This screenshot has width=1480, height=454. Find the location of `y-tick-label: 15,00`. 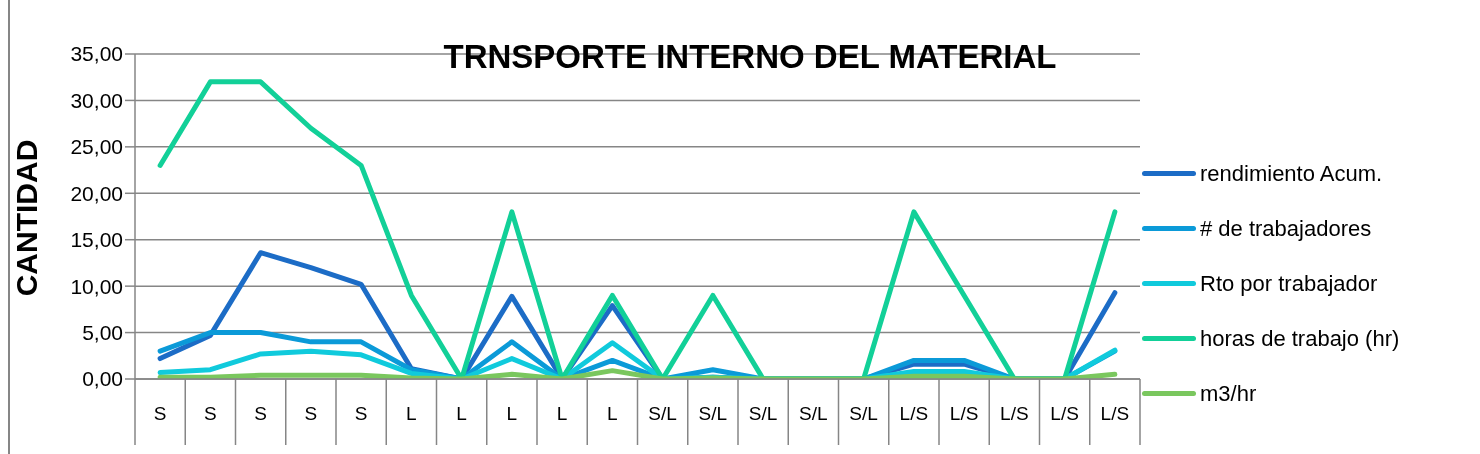

y-tick-label: 15,00 is located at coordinates (96, 240).